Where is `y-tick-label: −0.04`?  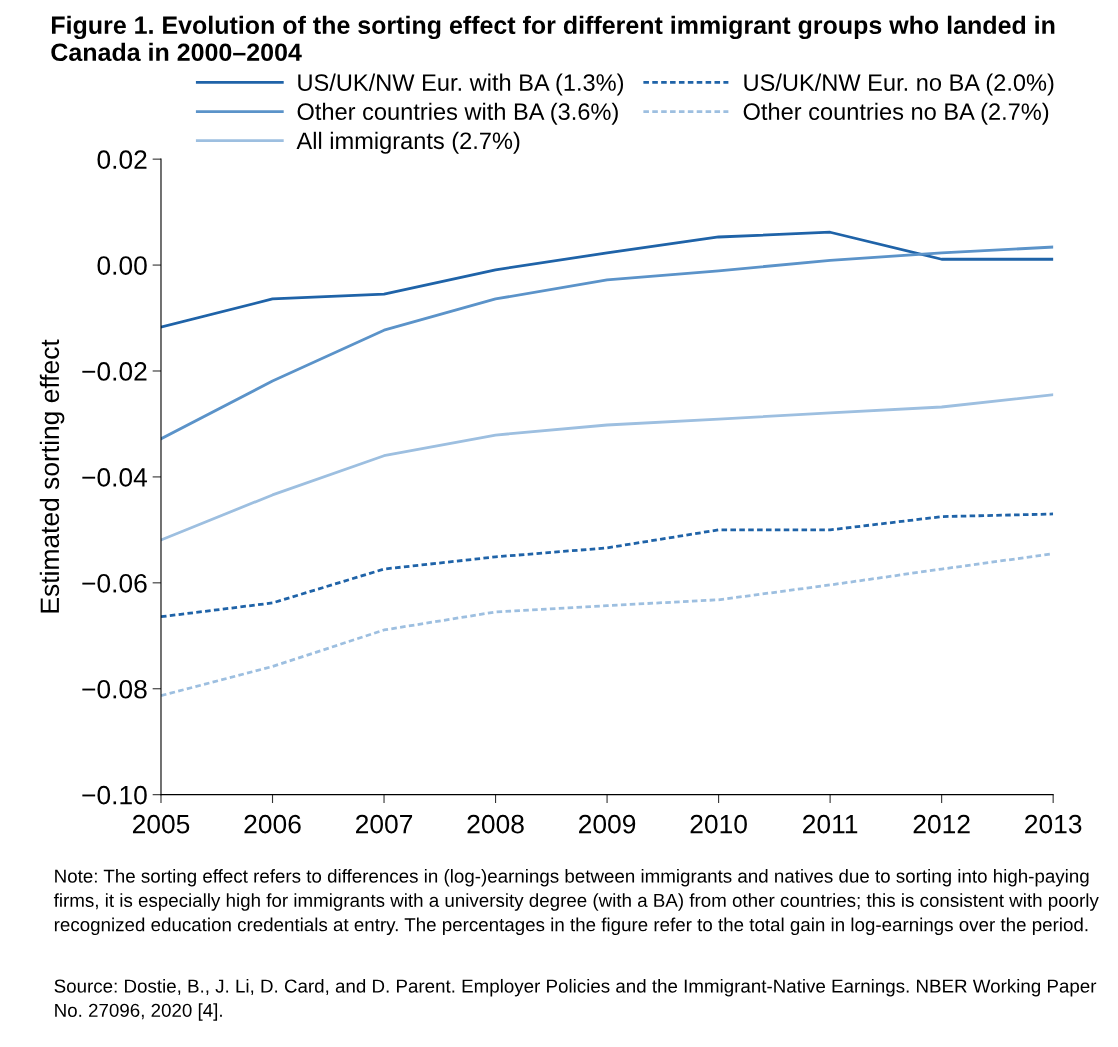 y-tick-label: −0.04 is located at coordinates (115, 477).